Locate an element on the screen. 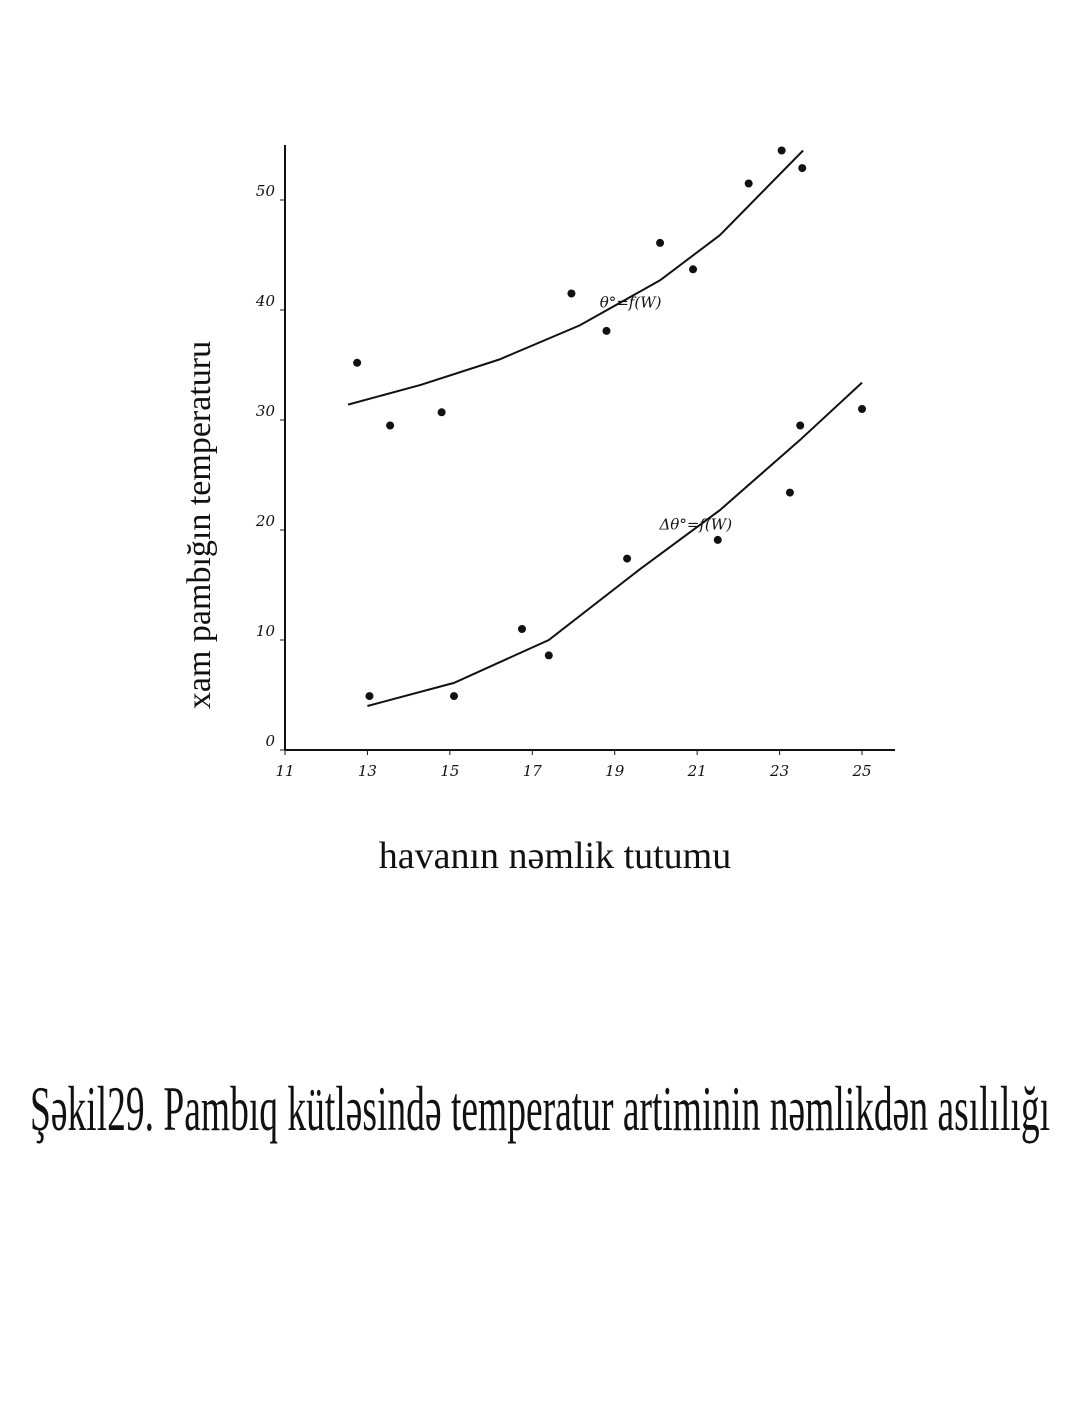 The height and width of the screenshot is (1407, 1077). x-tick-label: 19 is located at coordinates (615, 771).